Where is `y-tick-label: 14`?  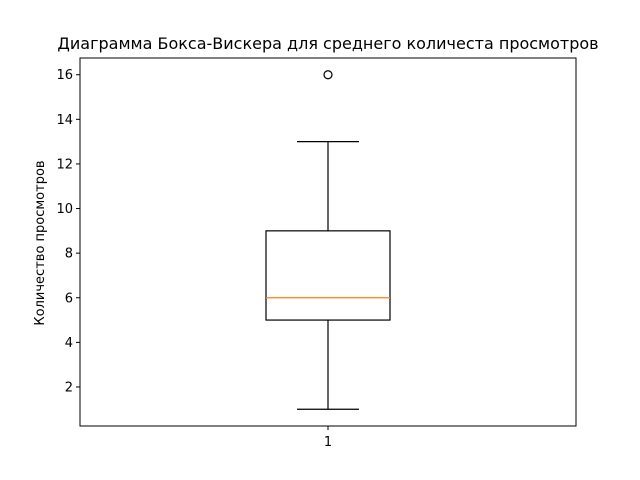 y-tick-label: 14 is located at coordinates (64, 120).